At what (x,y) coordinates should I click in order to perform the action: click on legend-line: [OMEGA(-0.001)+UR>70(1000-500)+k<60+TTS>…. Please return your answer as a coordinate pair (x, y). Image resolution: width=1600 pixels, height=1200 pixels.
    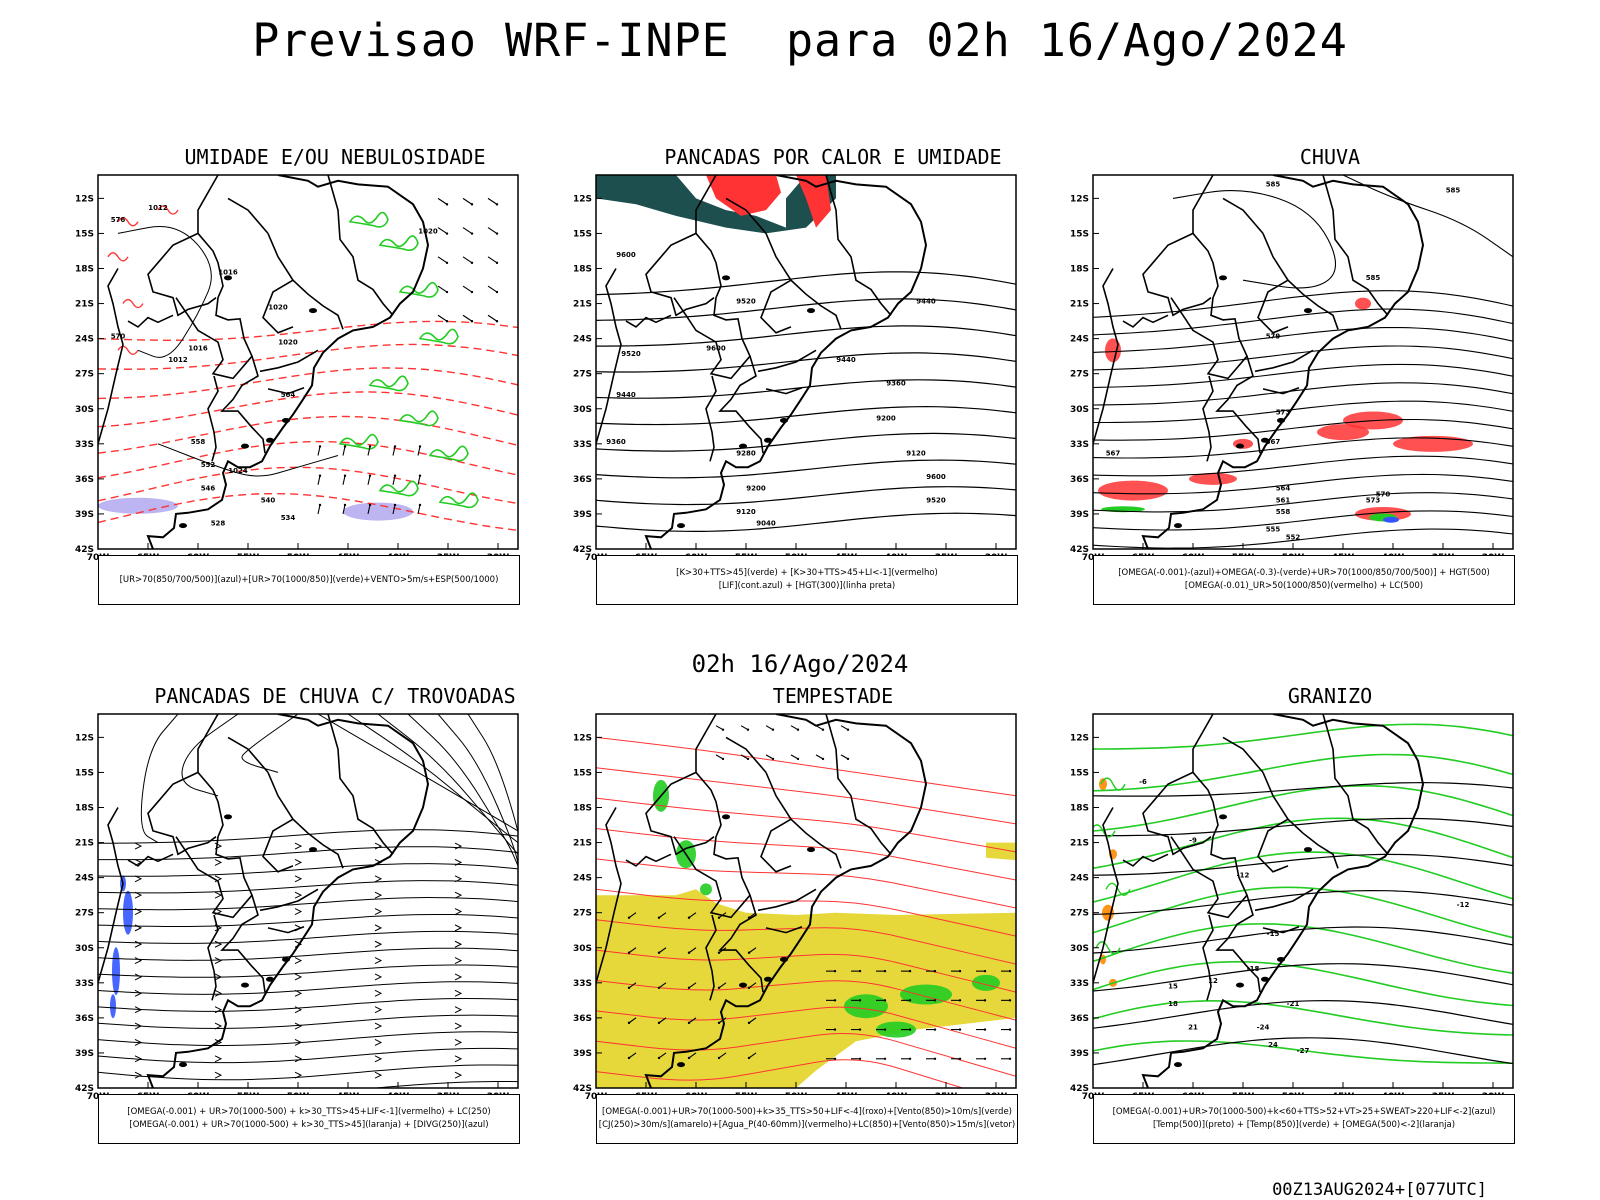
    Looking at the image, I should click on (1304, 1112).